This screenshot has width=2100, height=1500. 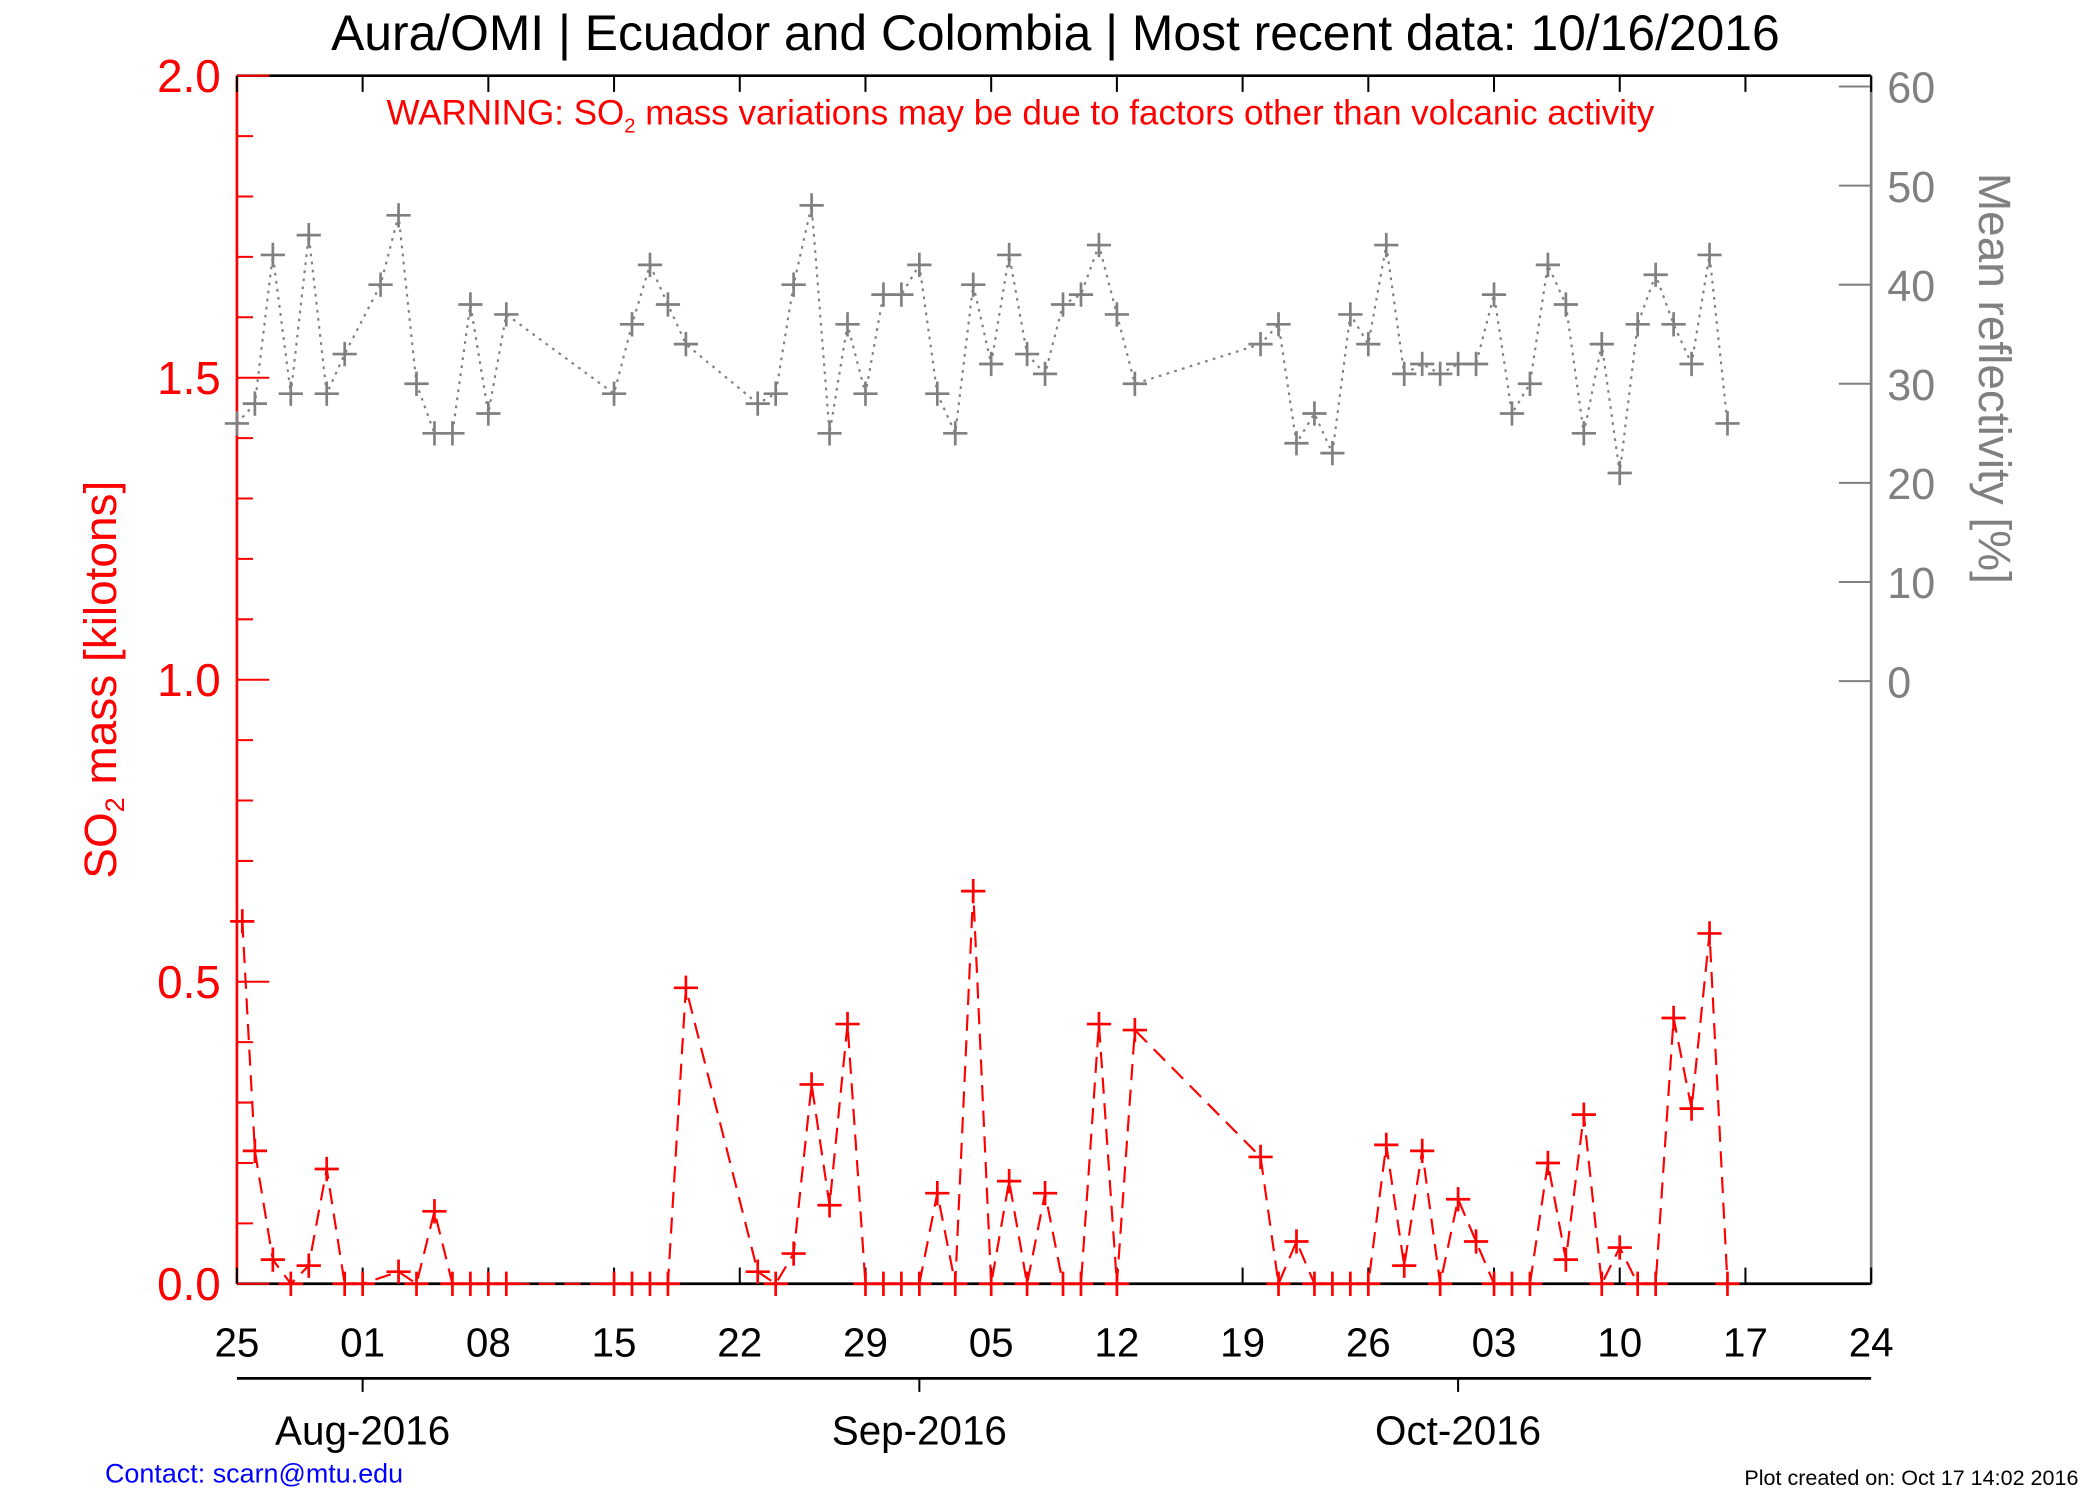 What do you see at coordinates (991, 1343) in the screenshot?
I see `x-tick-label: 05` at bounding box center [991, 1343].